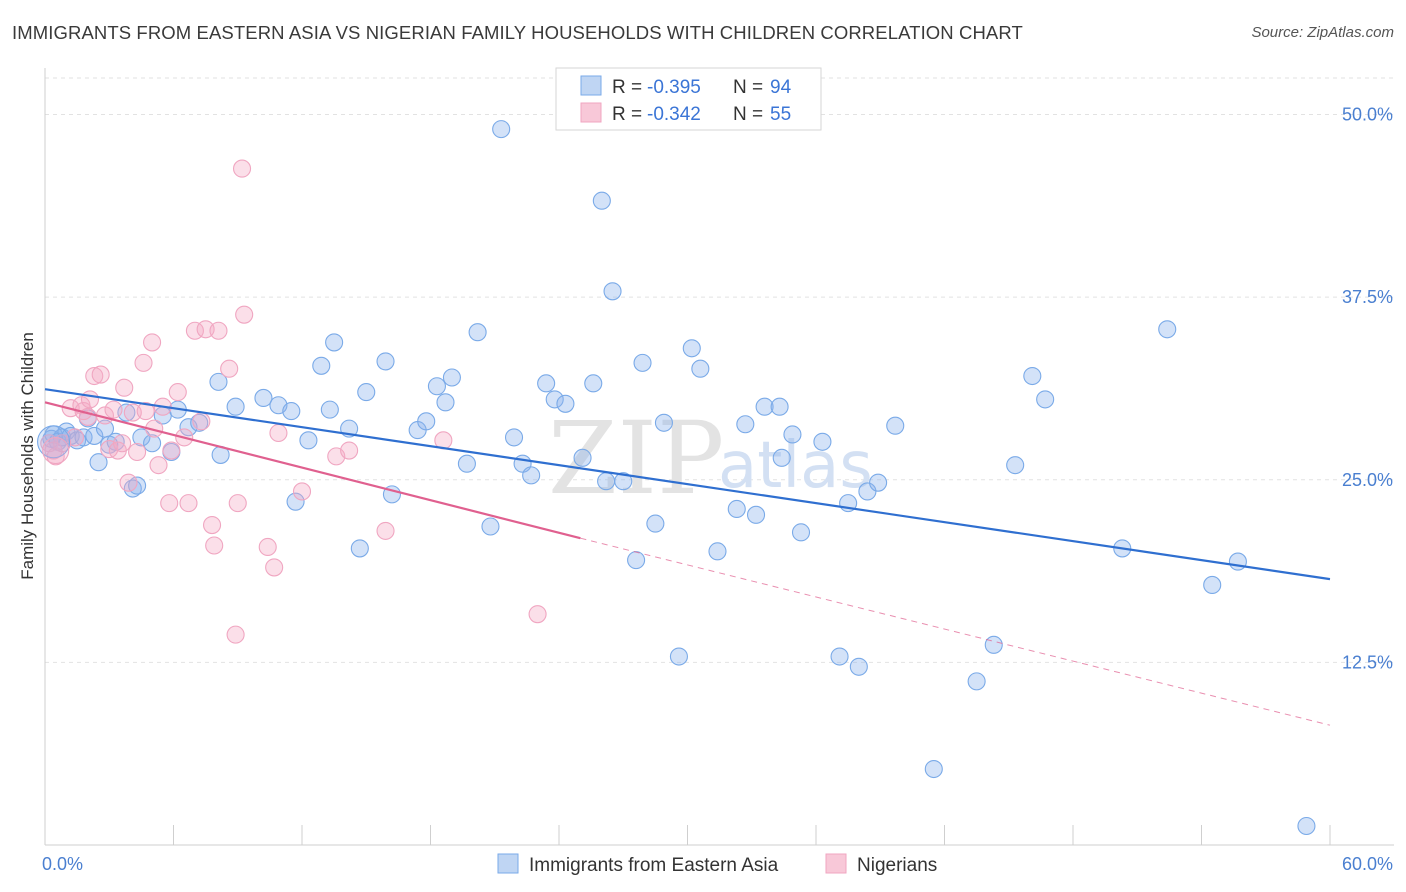 The image size is (1406, 892). What do you see at coordinates (636, 458) in the screenshot?
I see `watermark-zip: ZIP` at bounding box center [636, 458].